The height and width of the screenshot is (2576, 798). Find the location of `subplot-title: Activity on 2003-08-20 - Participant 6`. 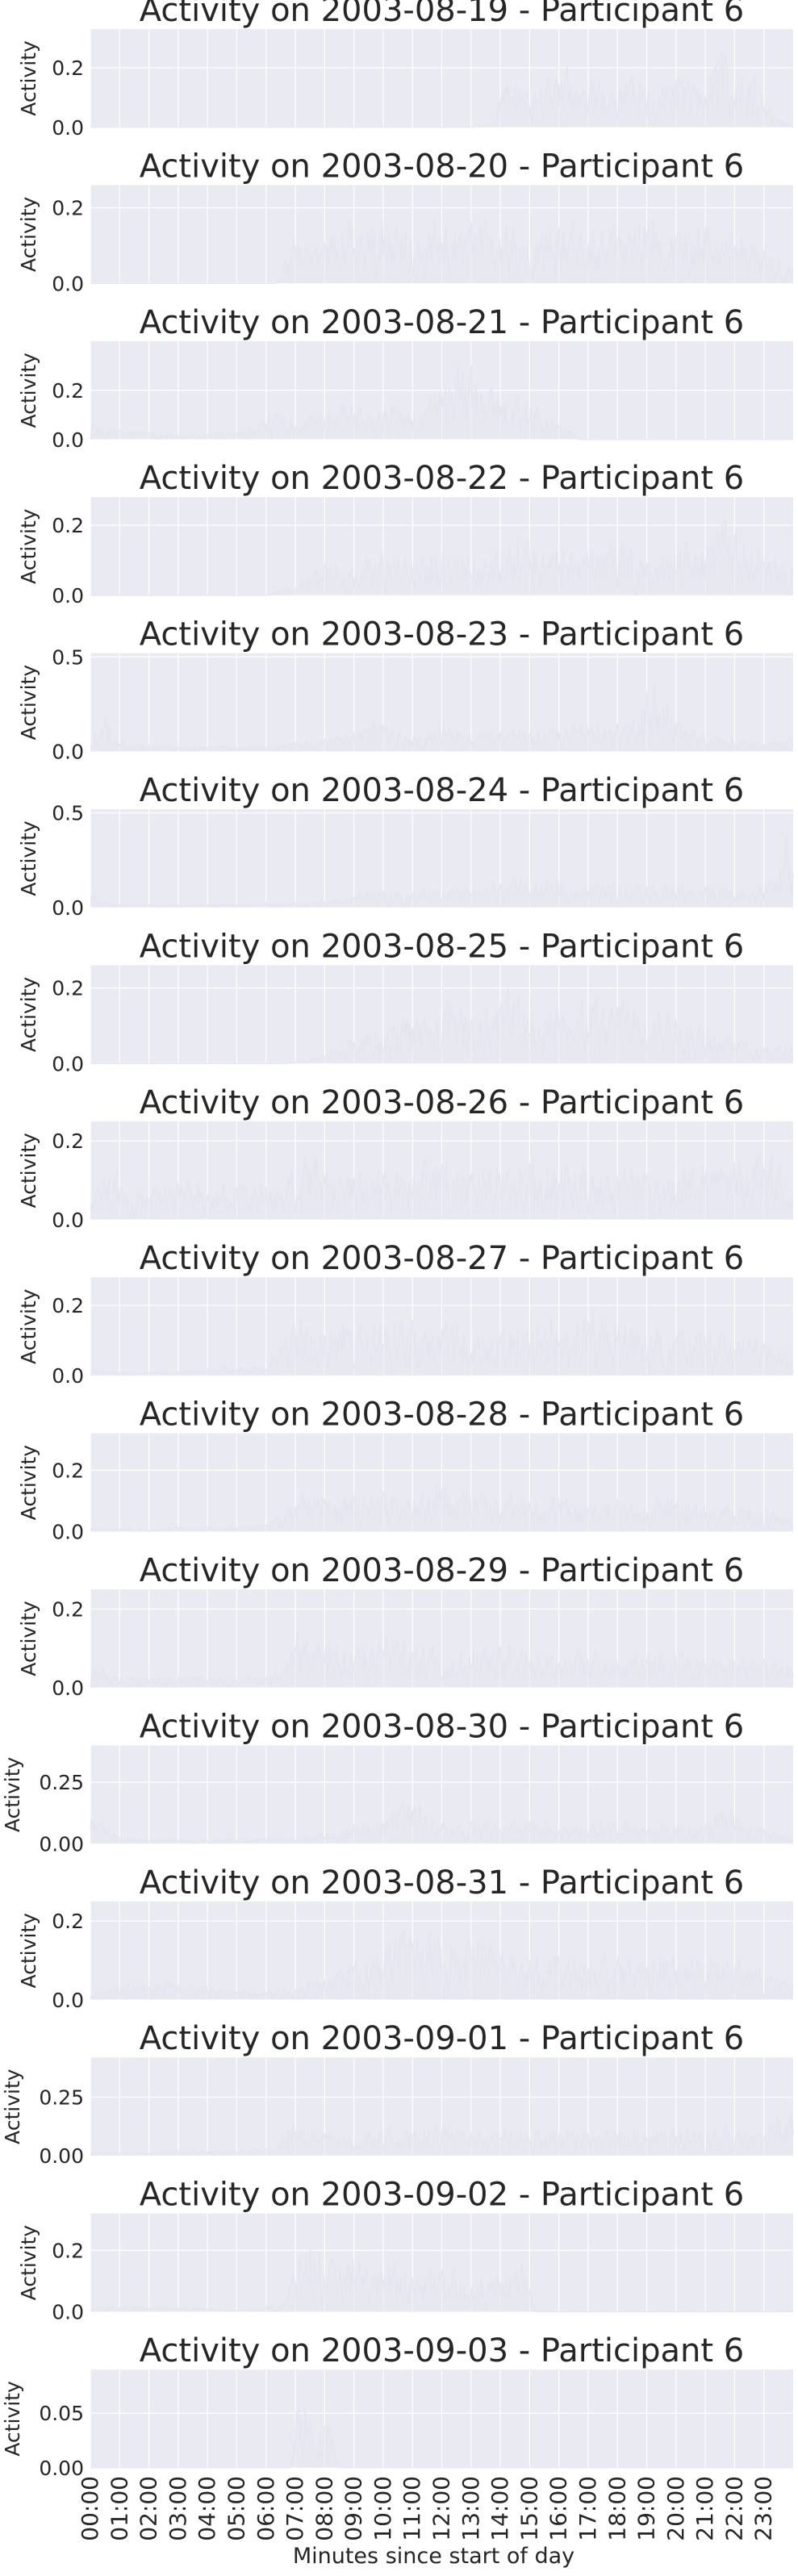

subplot-title: Activity on 2003-08-20 - Participant 6 is located at coordinates (442, 166).